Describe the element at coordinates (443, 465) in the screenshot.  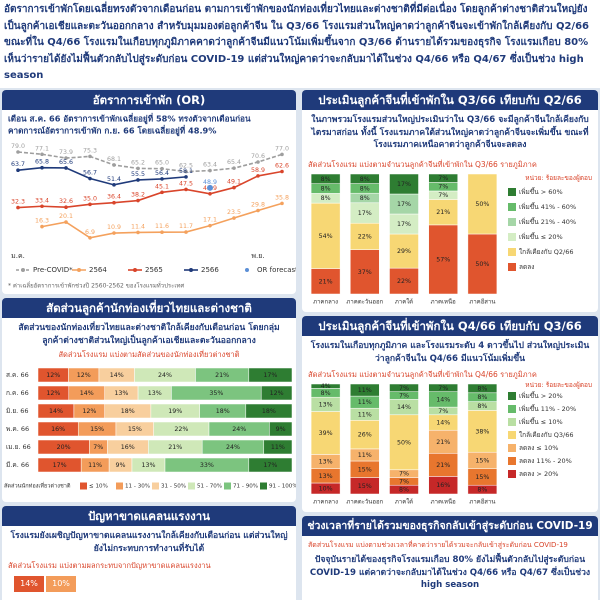
I see `segment-label: 21%` at that location.